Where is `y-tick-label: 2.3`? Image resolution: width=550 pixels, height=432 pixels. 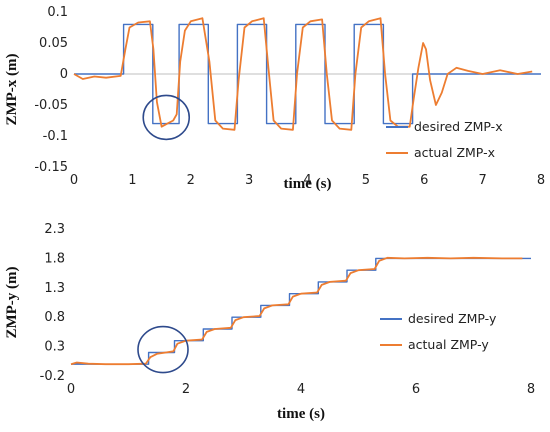 y-tick-label: 2.3 is located at coordinates (54, 229).